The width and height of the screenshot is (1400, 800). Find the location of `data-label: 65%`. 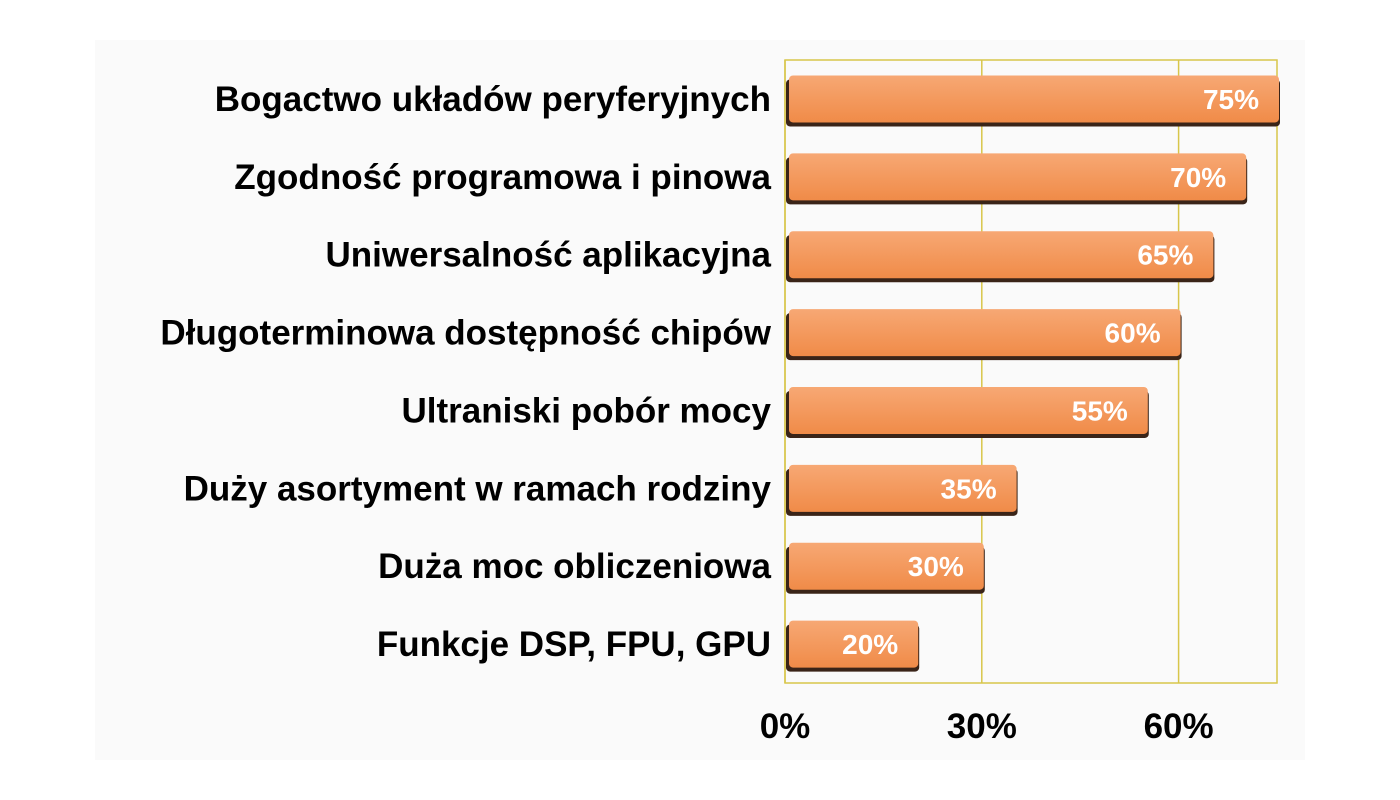

data-label: 65% is located at coordinates (1165, 255).